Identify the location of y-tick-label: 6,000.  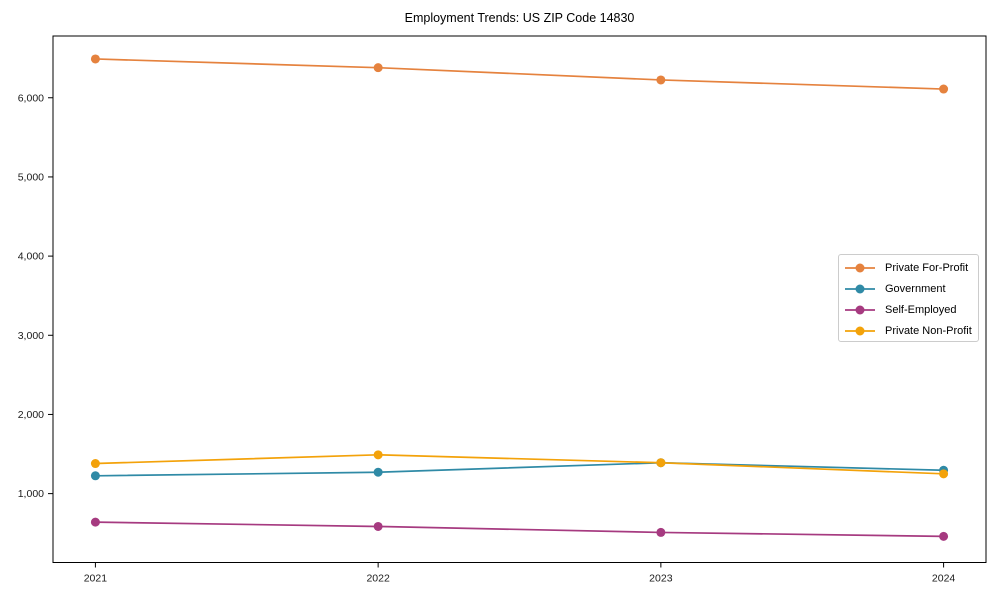
(31, 98).